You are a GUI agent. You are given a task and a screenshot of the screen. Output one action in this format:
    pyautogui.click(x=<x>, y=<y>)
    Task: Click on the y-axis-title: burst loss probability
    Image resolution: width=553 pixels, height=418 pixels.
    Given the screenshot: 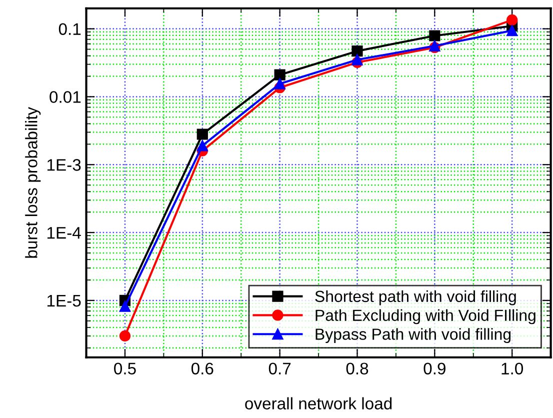 What is the action you would take?
    pyautogui.click(x=33, y=182)
    